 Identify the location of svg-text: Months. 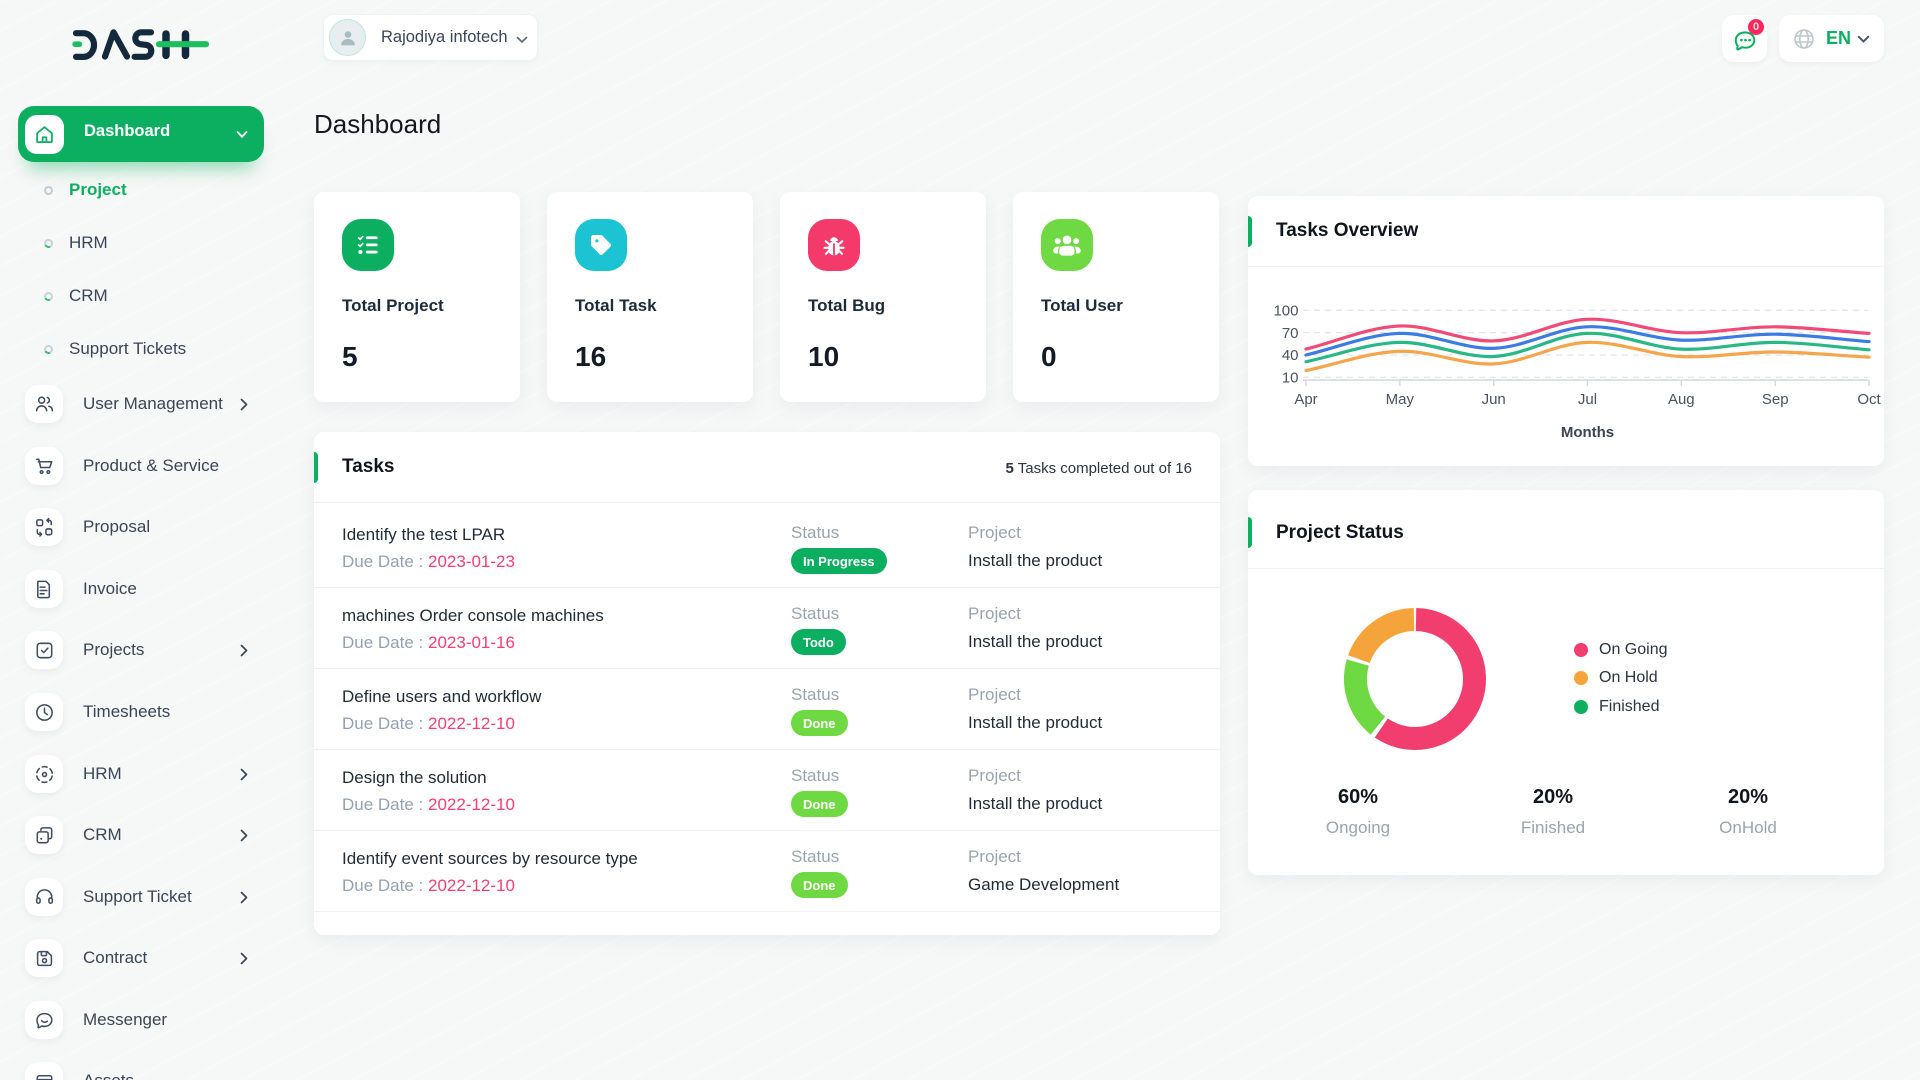
(1587, 432).